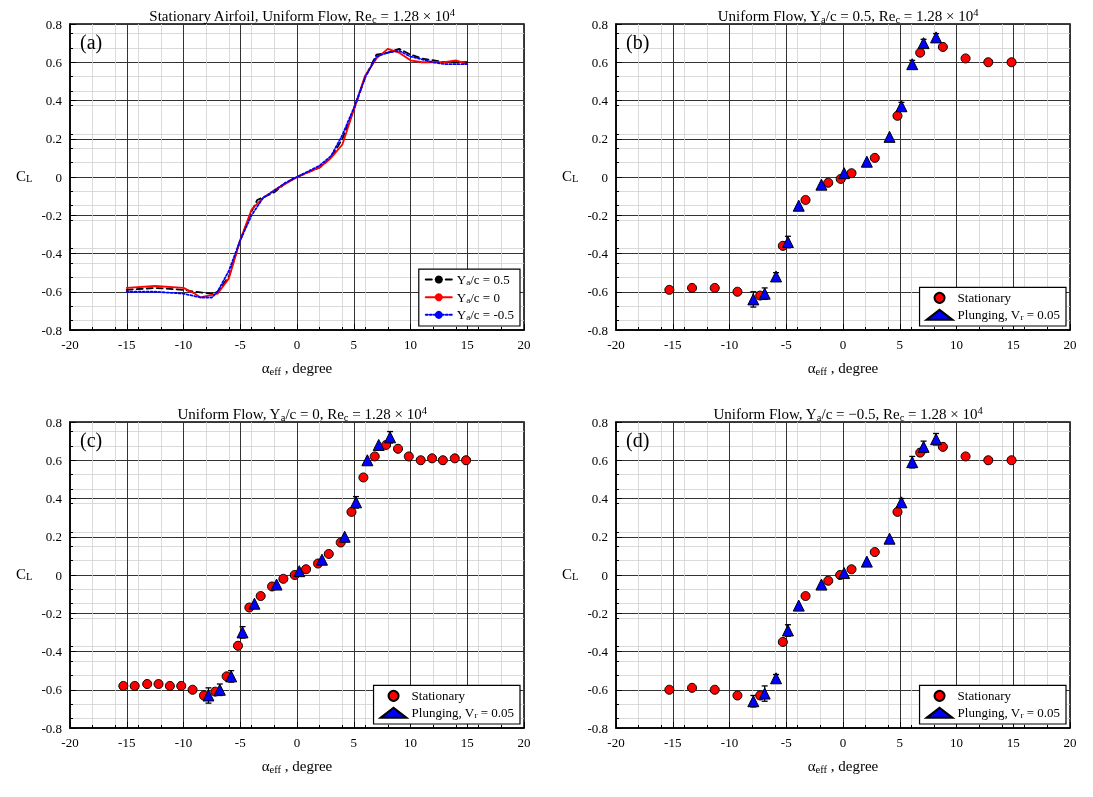  I want to click on annotation: (c), so click(91, 440).